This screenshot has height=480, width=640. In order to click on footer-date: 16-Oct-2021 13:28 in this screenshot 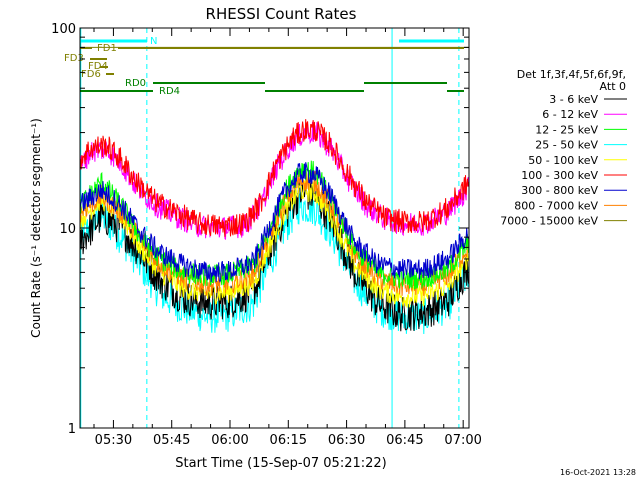, I will do `click(598, 472)`.